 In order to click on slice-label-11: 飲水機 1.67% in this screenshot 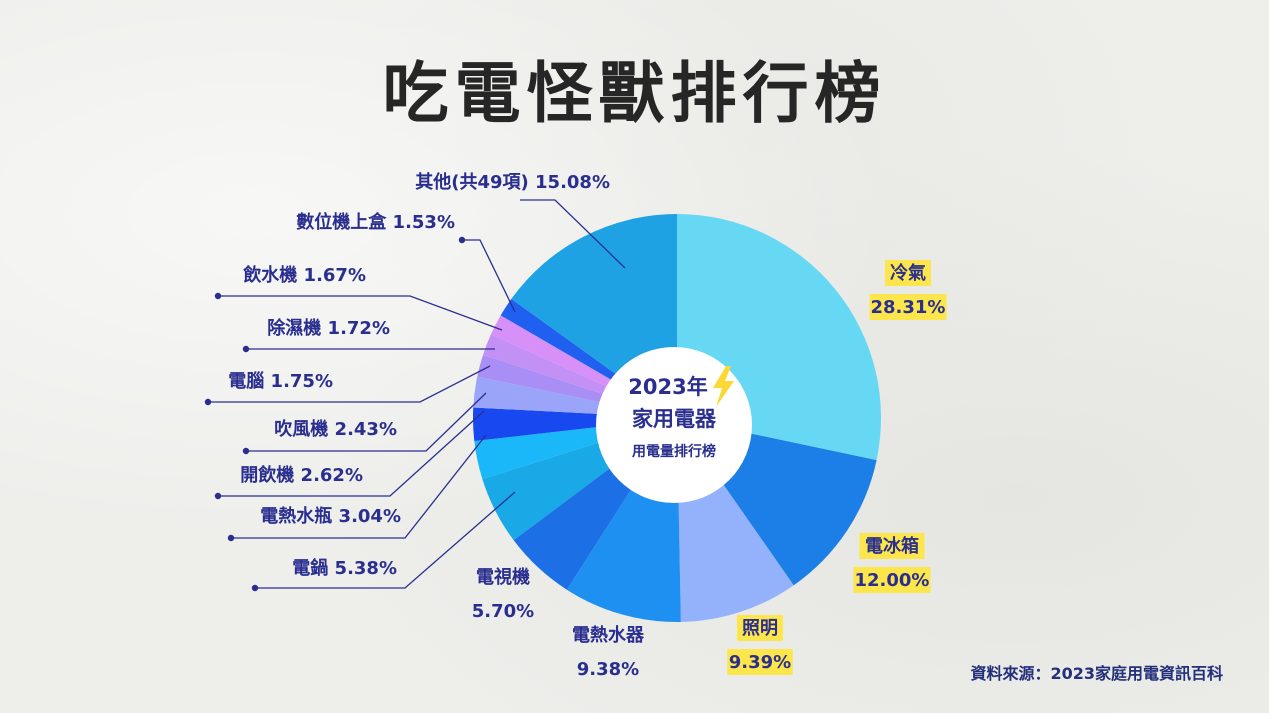, I will do `click(304, 275)`.